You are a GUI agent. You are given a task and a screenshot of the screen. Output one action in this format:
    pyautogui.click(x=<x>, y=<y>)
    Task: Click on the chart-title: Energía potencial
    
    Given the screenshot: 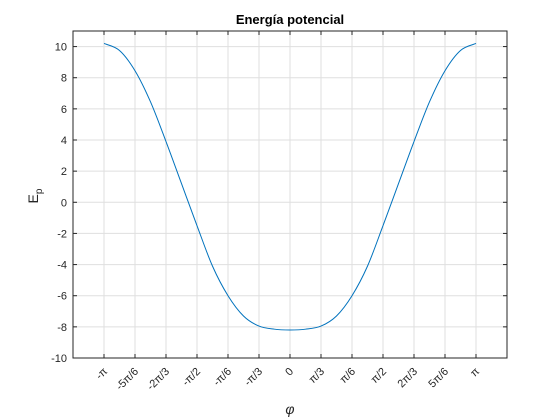 What is the action you would take?
    pyautogui.click(x=290, y=19)
    